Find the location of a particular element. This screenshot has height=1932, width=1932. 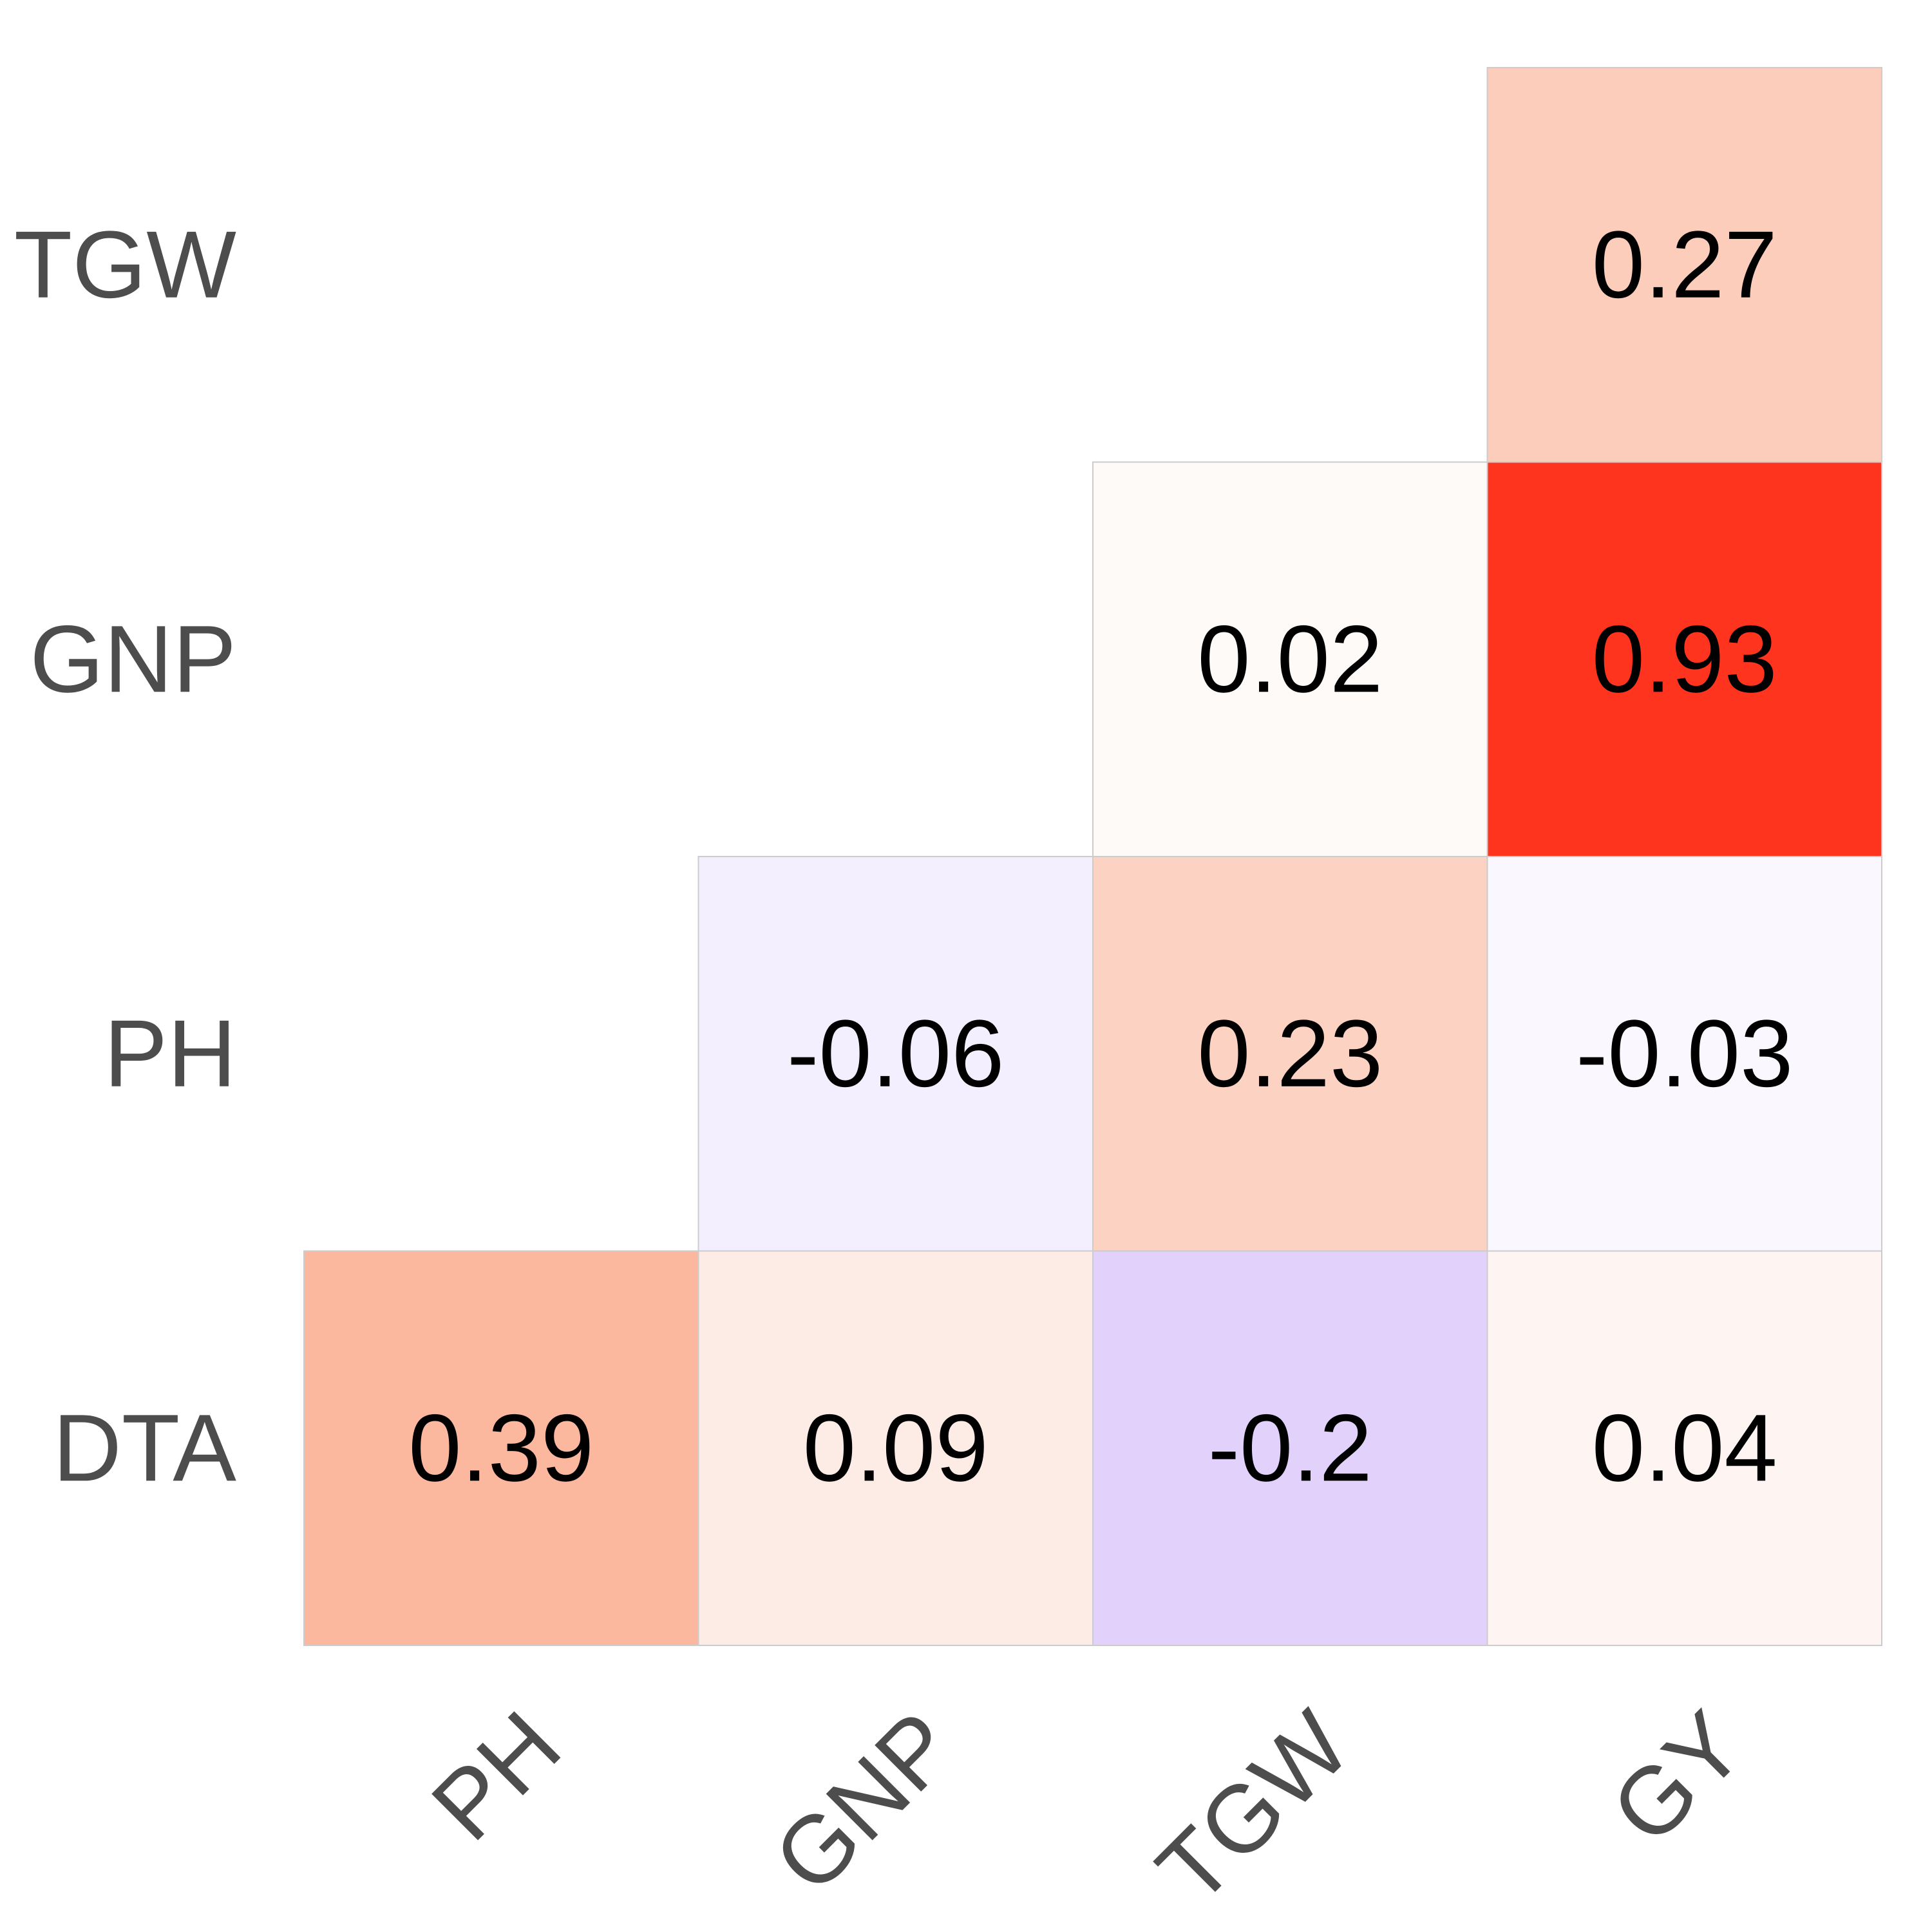

x-tick-label-gnp: GNP is located at coordinates (865, 1803).